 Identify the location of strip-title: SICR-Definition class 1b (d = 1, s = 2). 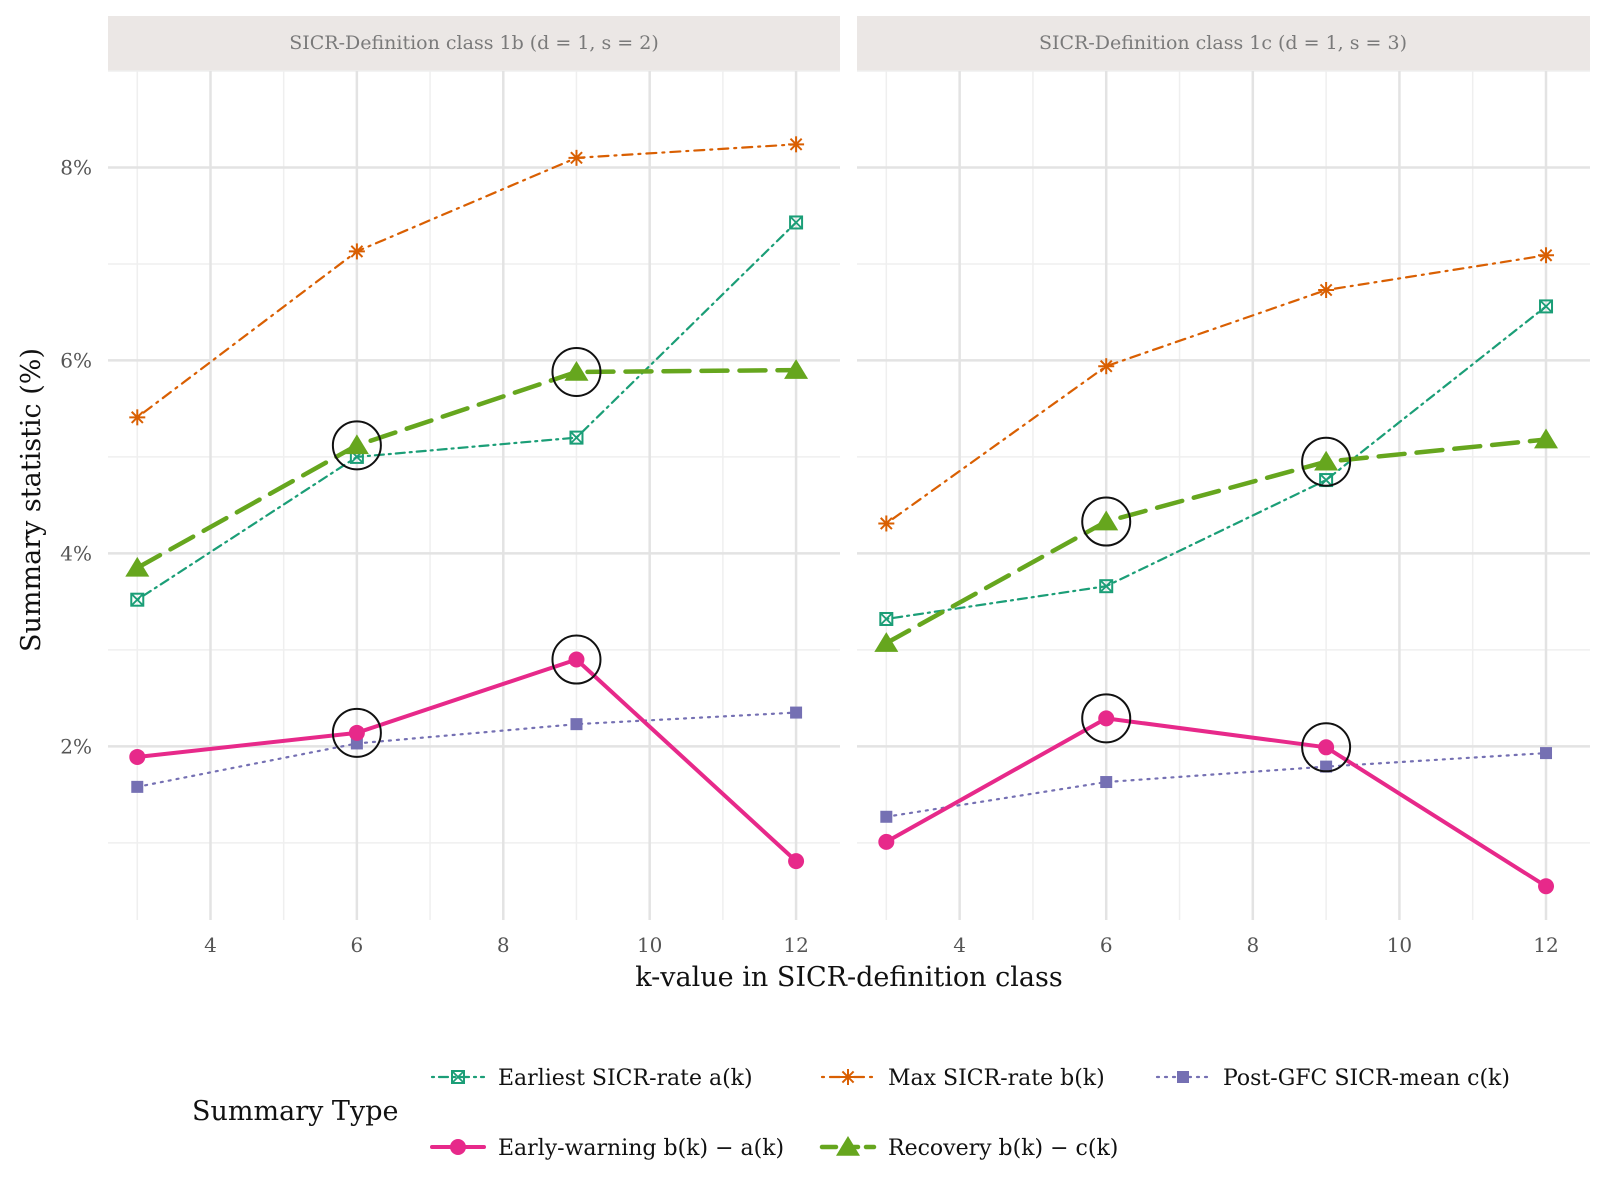
(474, 43).